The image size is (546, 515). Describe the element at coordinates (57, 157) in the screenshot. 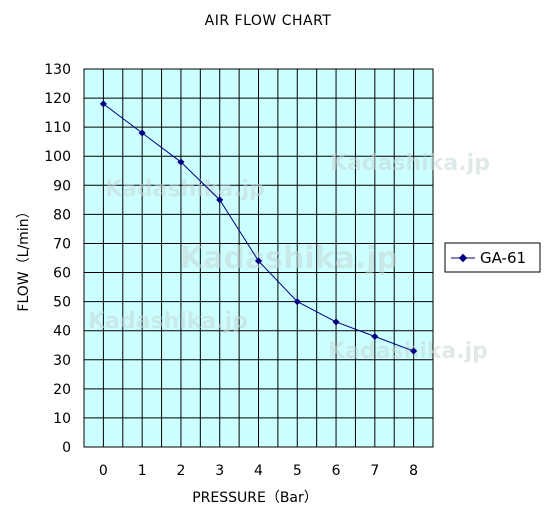

I see `y-tick-label: 100` at that location.